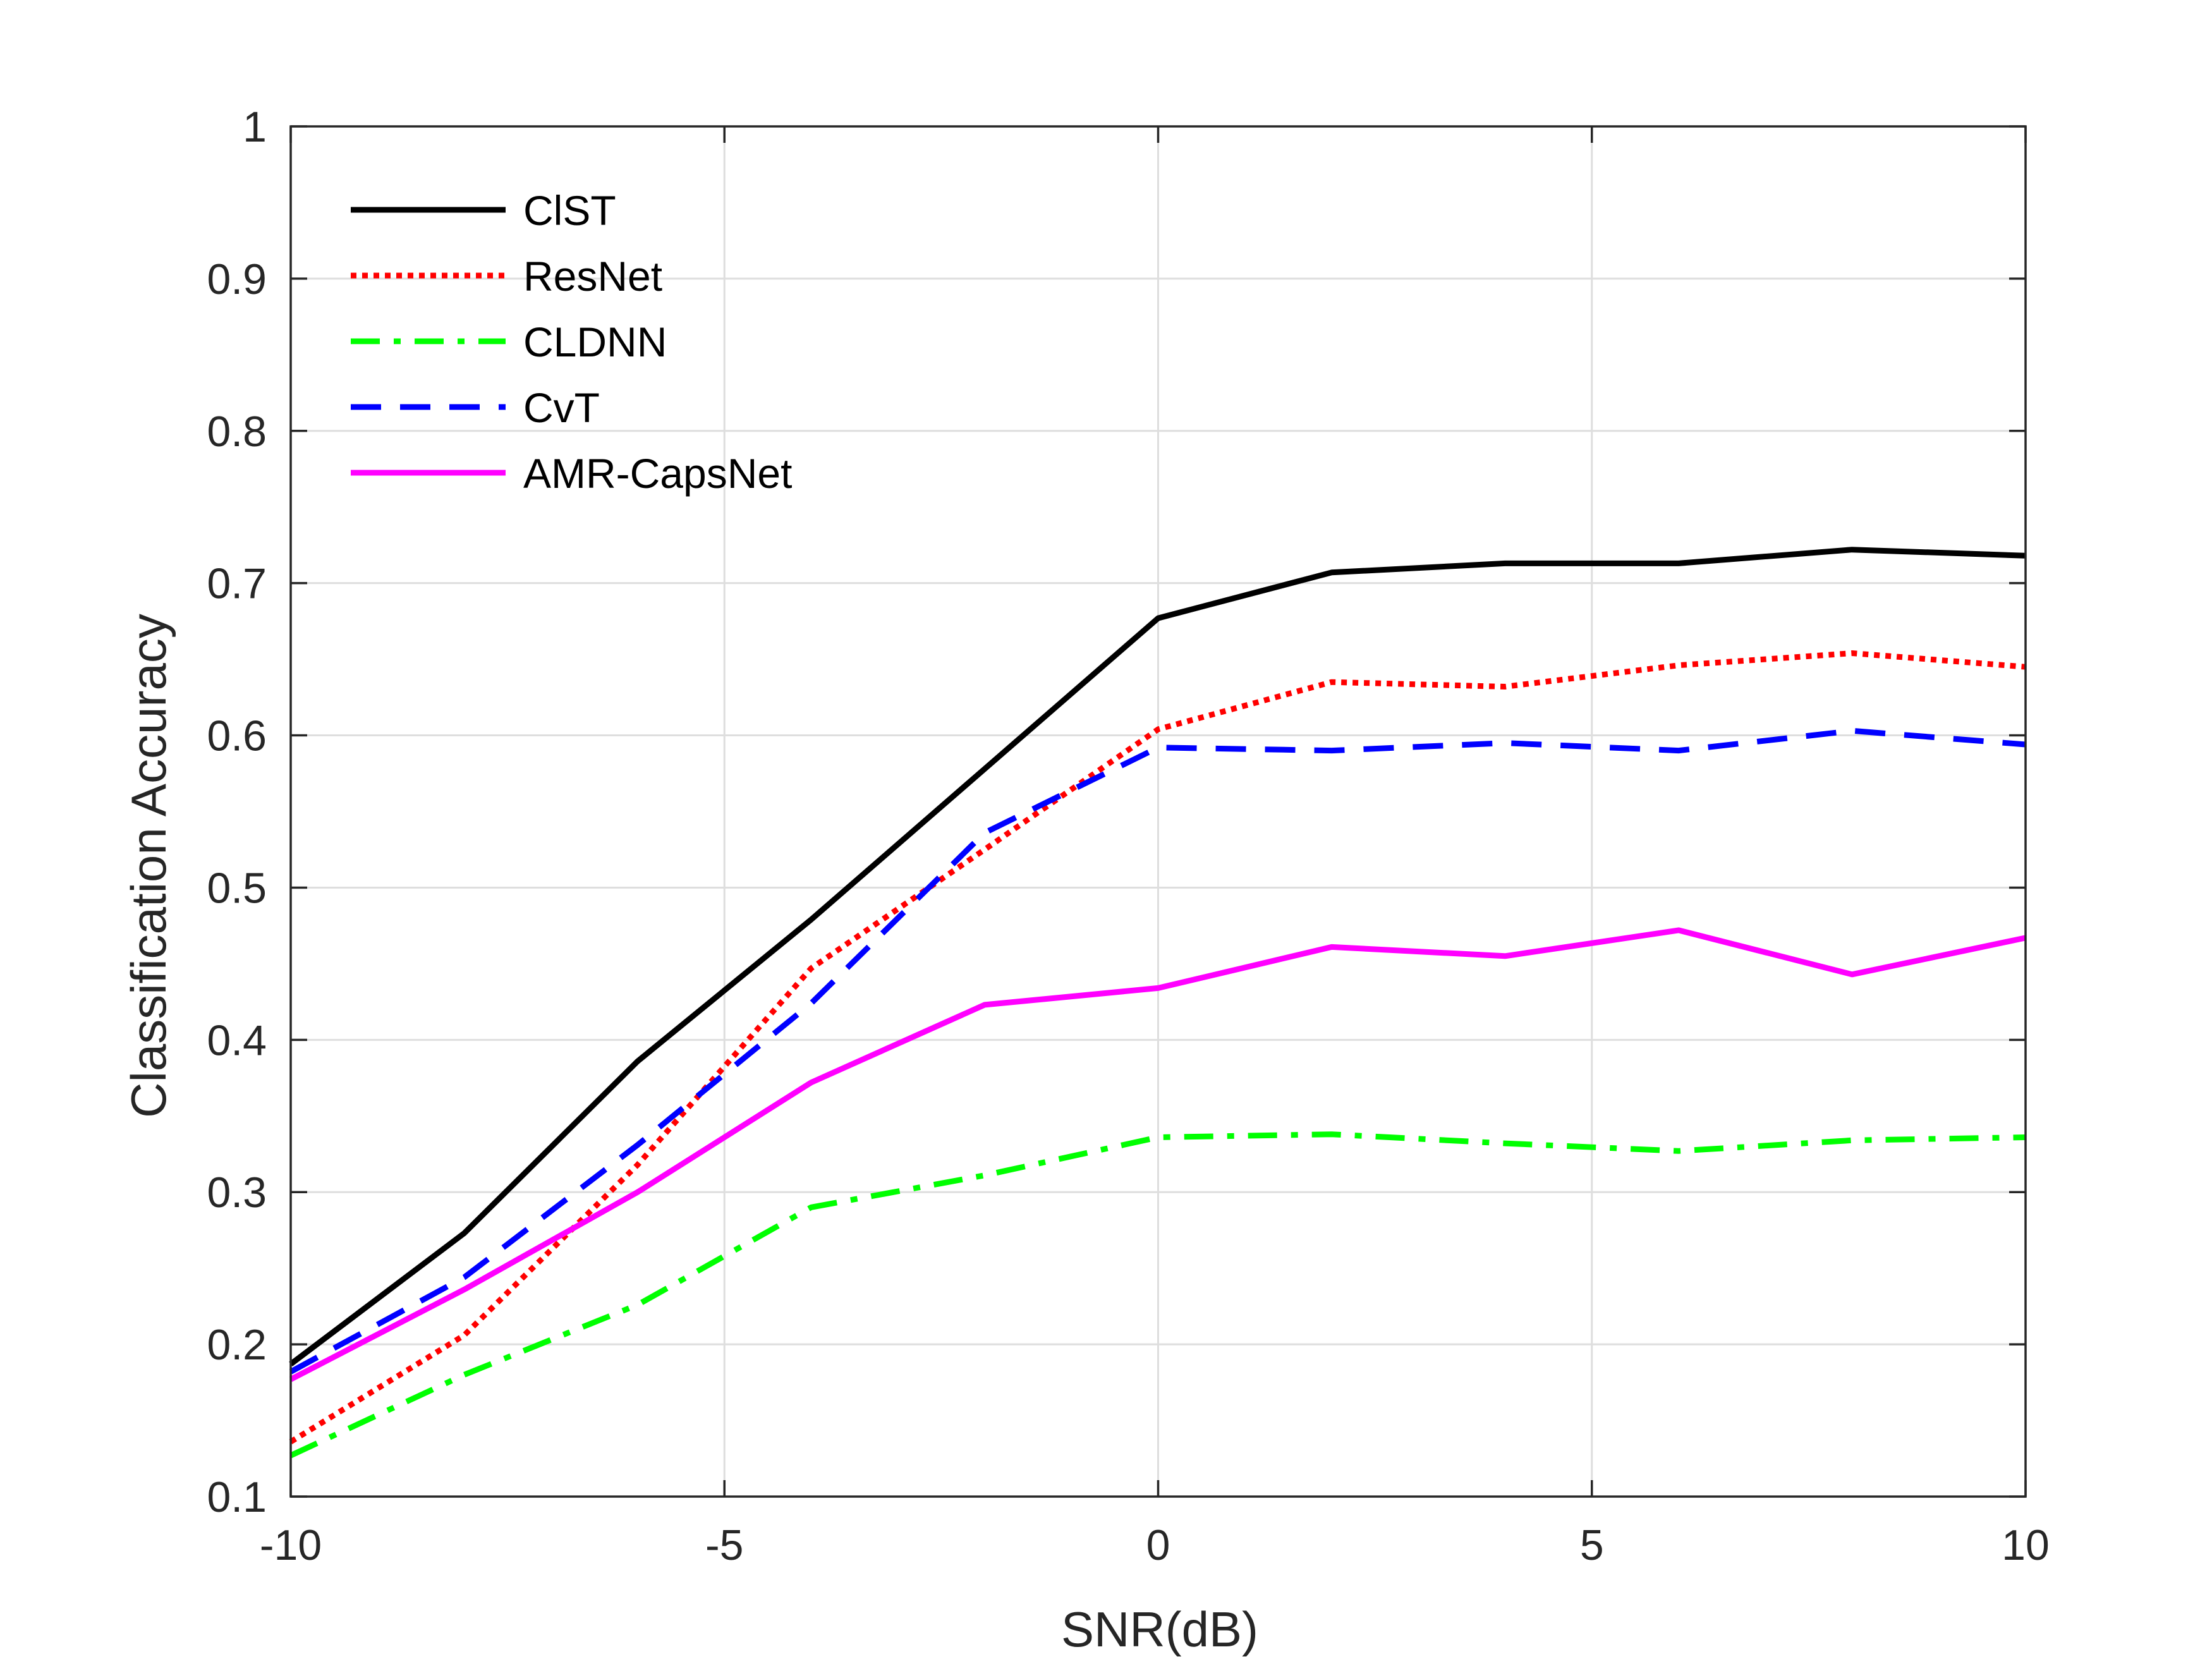  Describe the element at coordinates (237, 1345) in the screenshot. I see `y-tick-label: 0.2` at that location.